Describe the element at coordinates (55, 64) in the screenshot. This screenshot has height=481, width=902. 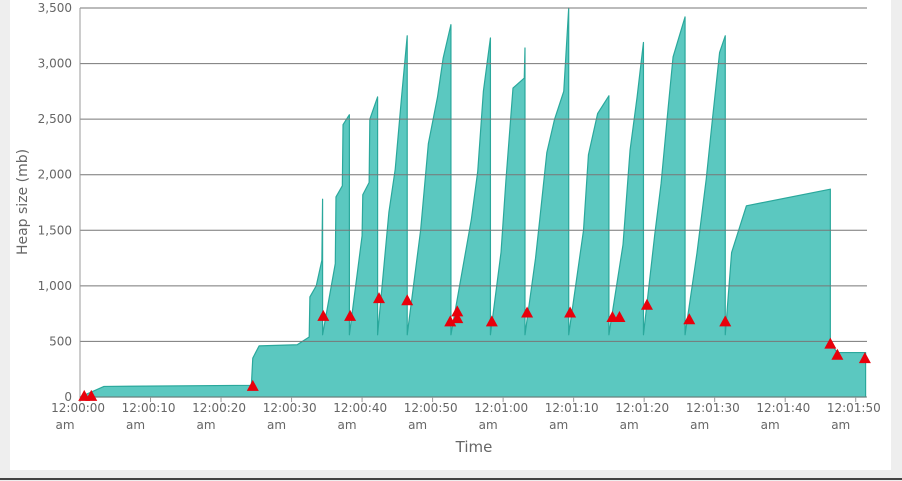
I see `y-tick-label: 3,000` at that location.